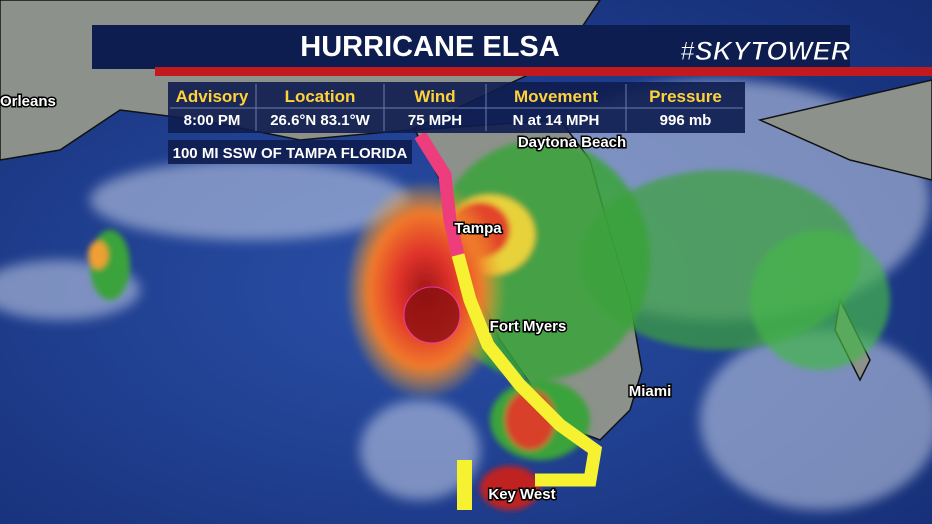 Image resolution: width=932 pixels, height=524 pixels. Describe the element at coordinates (478, 228) in the screenshot. I see `city-label: Tampa` at that location.